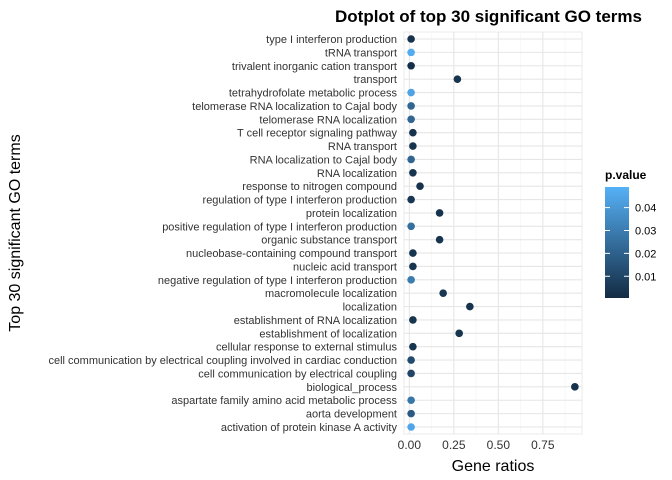 This screenshot has height=480, width=672. Describe the element at coordinates (493, 466) in the screenshot. I see `x-axis-title: Gene ratios` at that location.